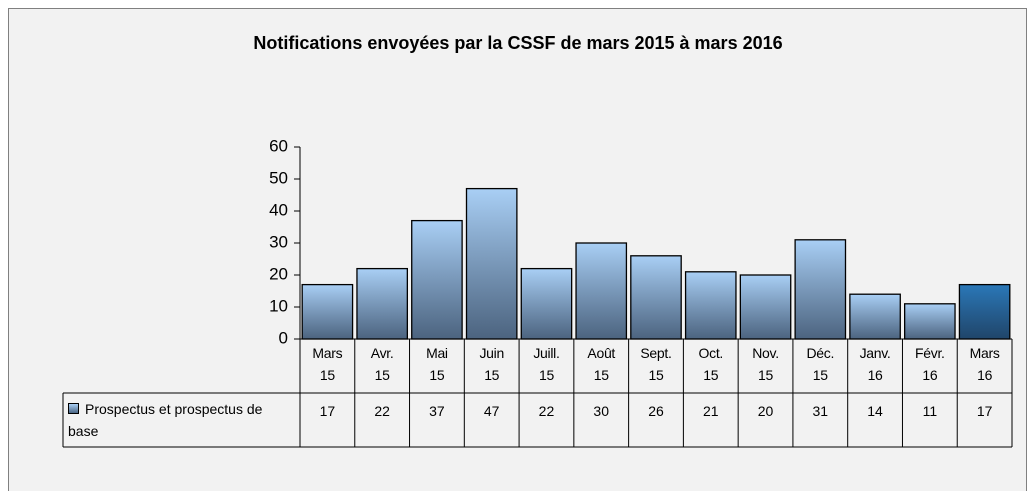 This screenshot has height=491, width=1034. Describe the element at coordinates (278, 305) in the screenshot. I see `y-tick-label: 10` at that location.